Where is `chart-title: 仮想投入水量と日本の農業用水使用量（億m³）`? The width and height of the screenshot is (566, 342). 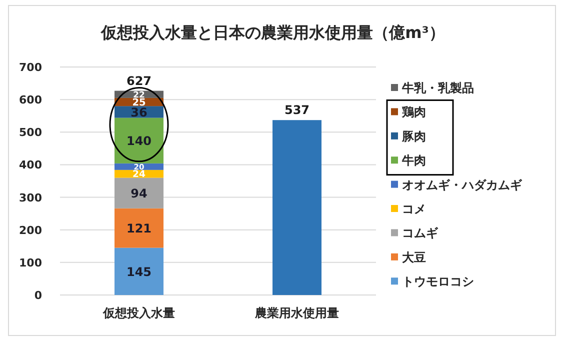 chart-title: 仮想投入水量と日本の農業用水使用量（億m³） is located at coordinates (272, 32).